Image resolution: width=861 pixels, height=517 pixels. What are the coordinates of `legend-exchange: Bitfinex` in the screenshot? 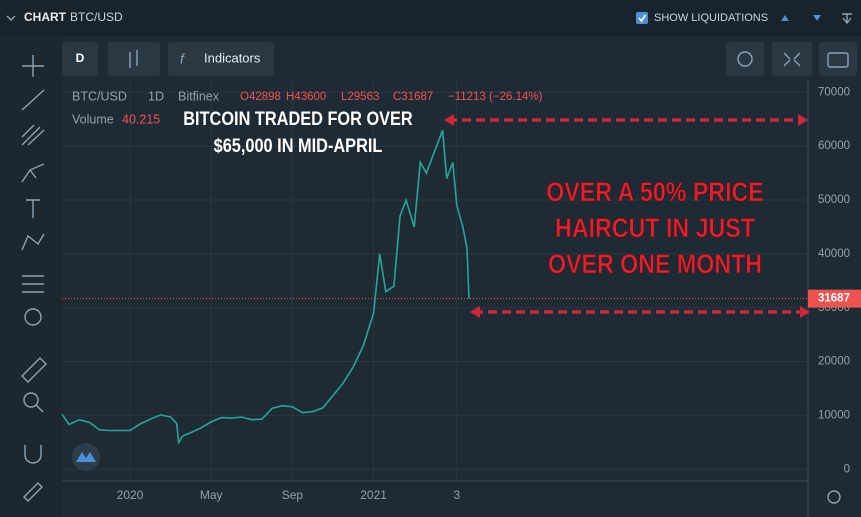 It's located at (199, 96).